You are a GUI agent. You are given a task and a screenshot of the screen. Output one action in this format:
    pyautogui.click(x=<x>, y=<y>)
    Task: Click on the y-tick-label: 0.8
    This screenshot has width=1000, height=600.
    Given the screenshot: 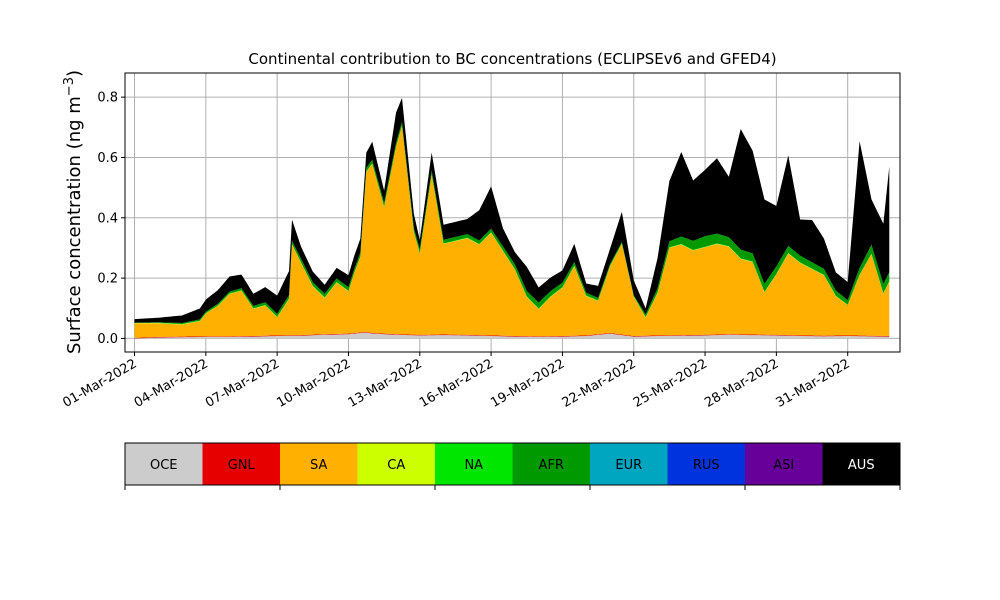 What is the action you would take?
    pyautogui.click(x=107, y=98)
    